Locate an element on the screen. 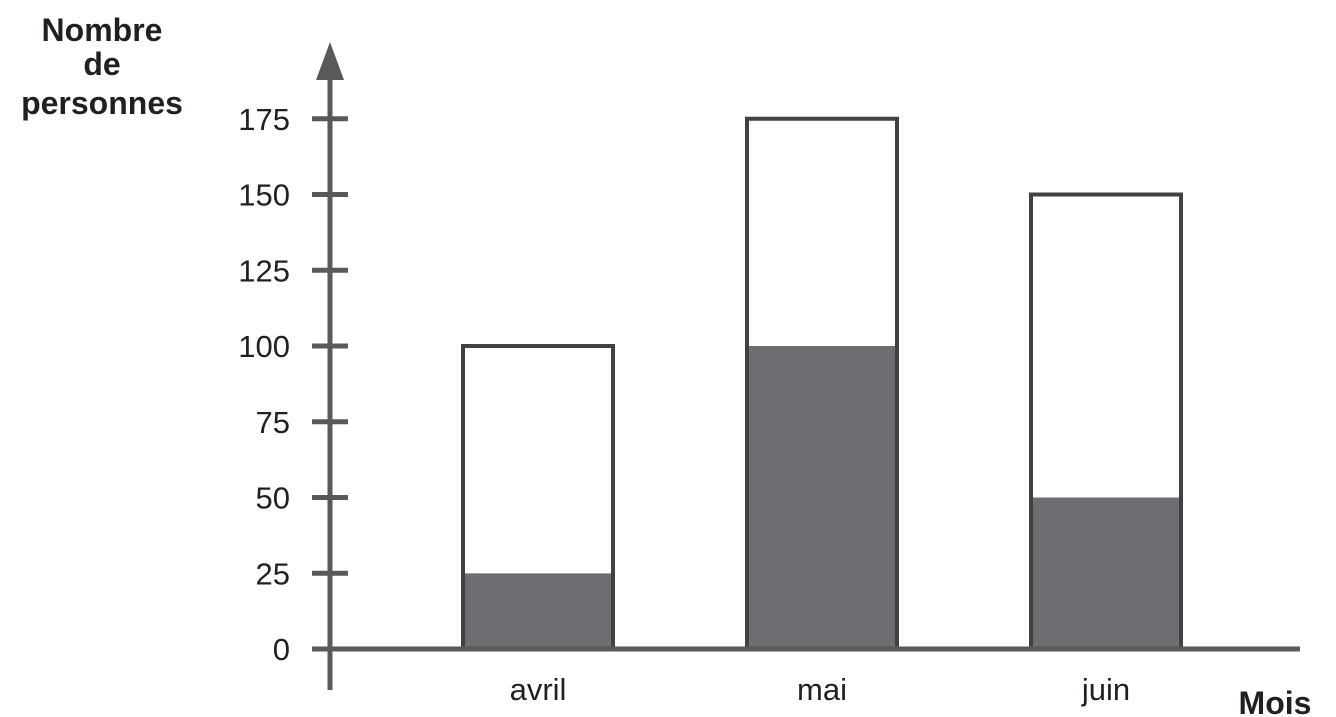 This screenshot has height=717, width=1336. x-category-label-avril: avril is located at coordinates (538, 689).